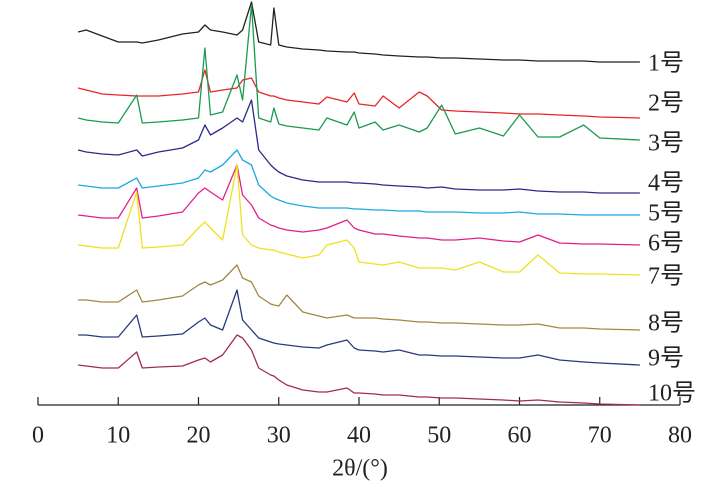  Describe the element at coordinates (672, 394) in the screenshot. I see `series-label: 10号` at that location.